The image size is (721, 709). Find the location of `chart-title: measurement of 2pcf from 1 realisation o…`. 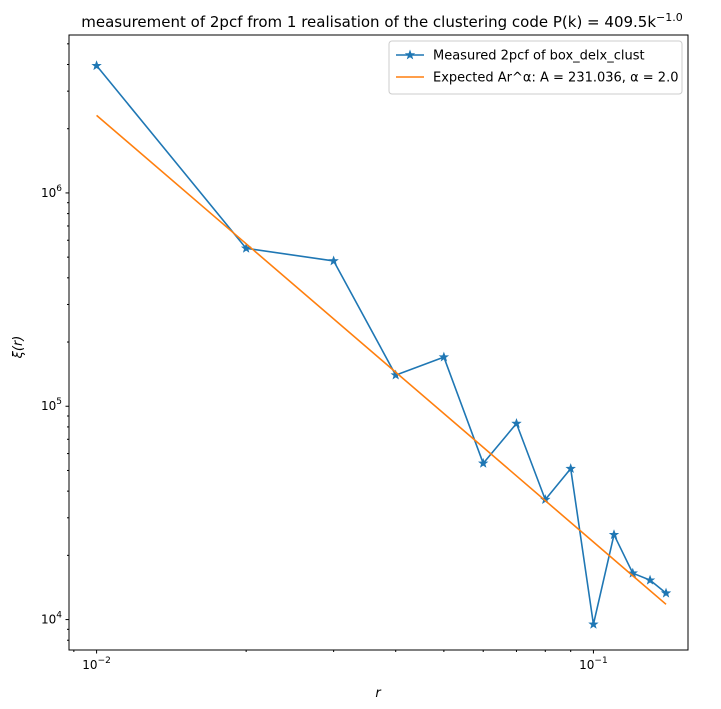

chart-title: measurement of 2pcf from 1 realisation o… is located at coordinates (382, 21).